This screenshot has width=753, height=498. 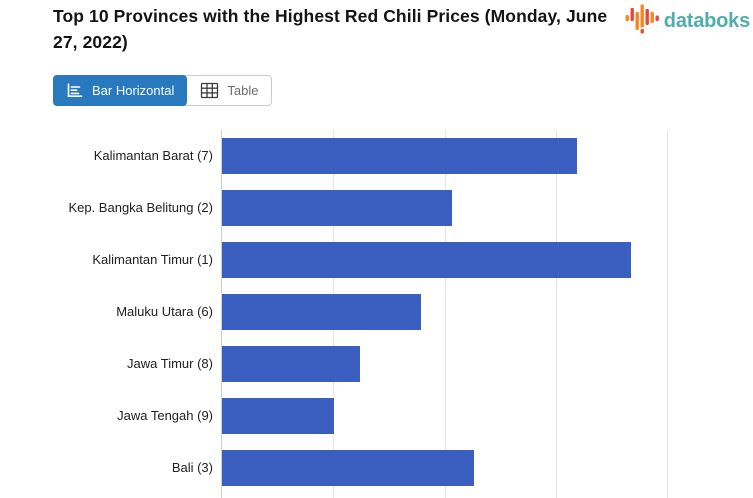 I want to click on chart-row: Bali (3), so click(x=376, y=468).